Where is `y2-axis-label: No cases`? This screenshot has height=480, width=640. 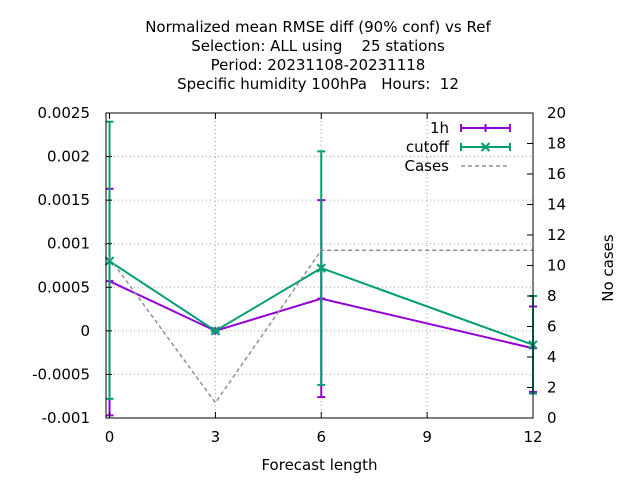
y2-axis-label: No cases is located at coordinates (608, 268).